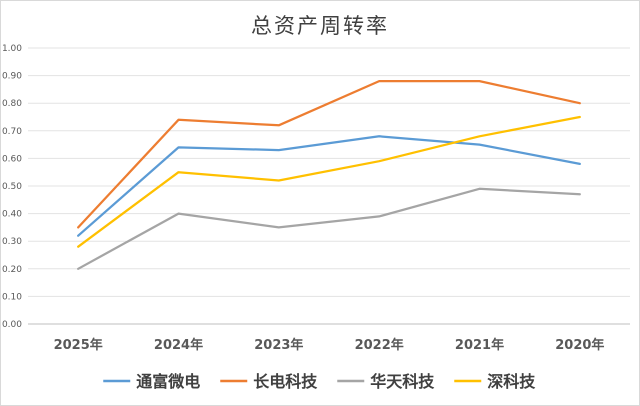  Describe the element at coordinates (329, 345) in the screenshot. I see `x-axis-ticks: 2025年 2024年 2023年 2022年 2021年 2020年` at that location.